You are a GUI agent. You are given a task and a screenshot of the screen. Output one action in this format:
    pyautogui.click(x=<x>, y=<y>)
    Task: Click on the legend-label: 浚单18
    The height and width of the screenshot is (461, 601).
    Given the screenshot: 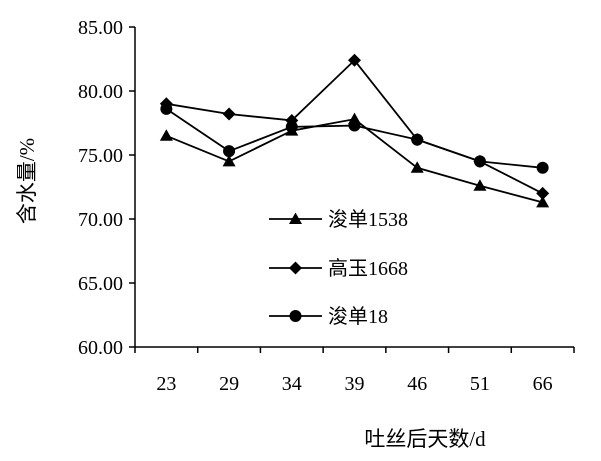 What is the action you would take?
    pyautogui.click(x=358, y=316)
    